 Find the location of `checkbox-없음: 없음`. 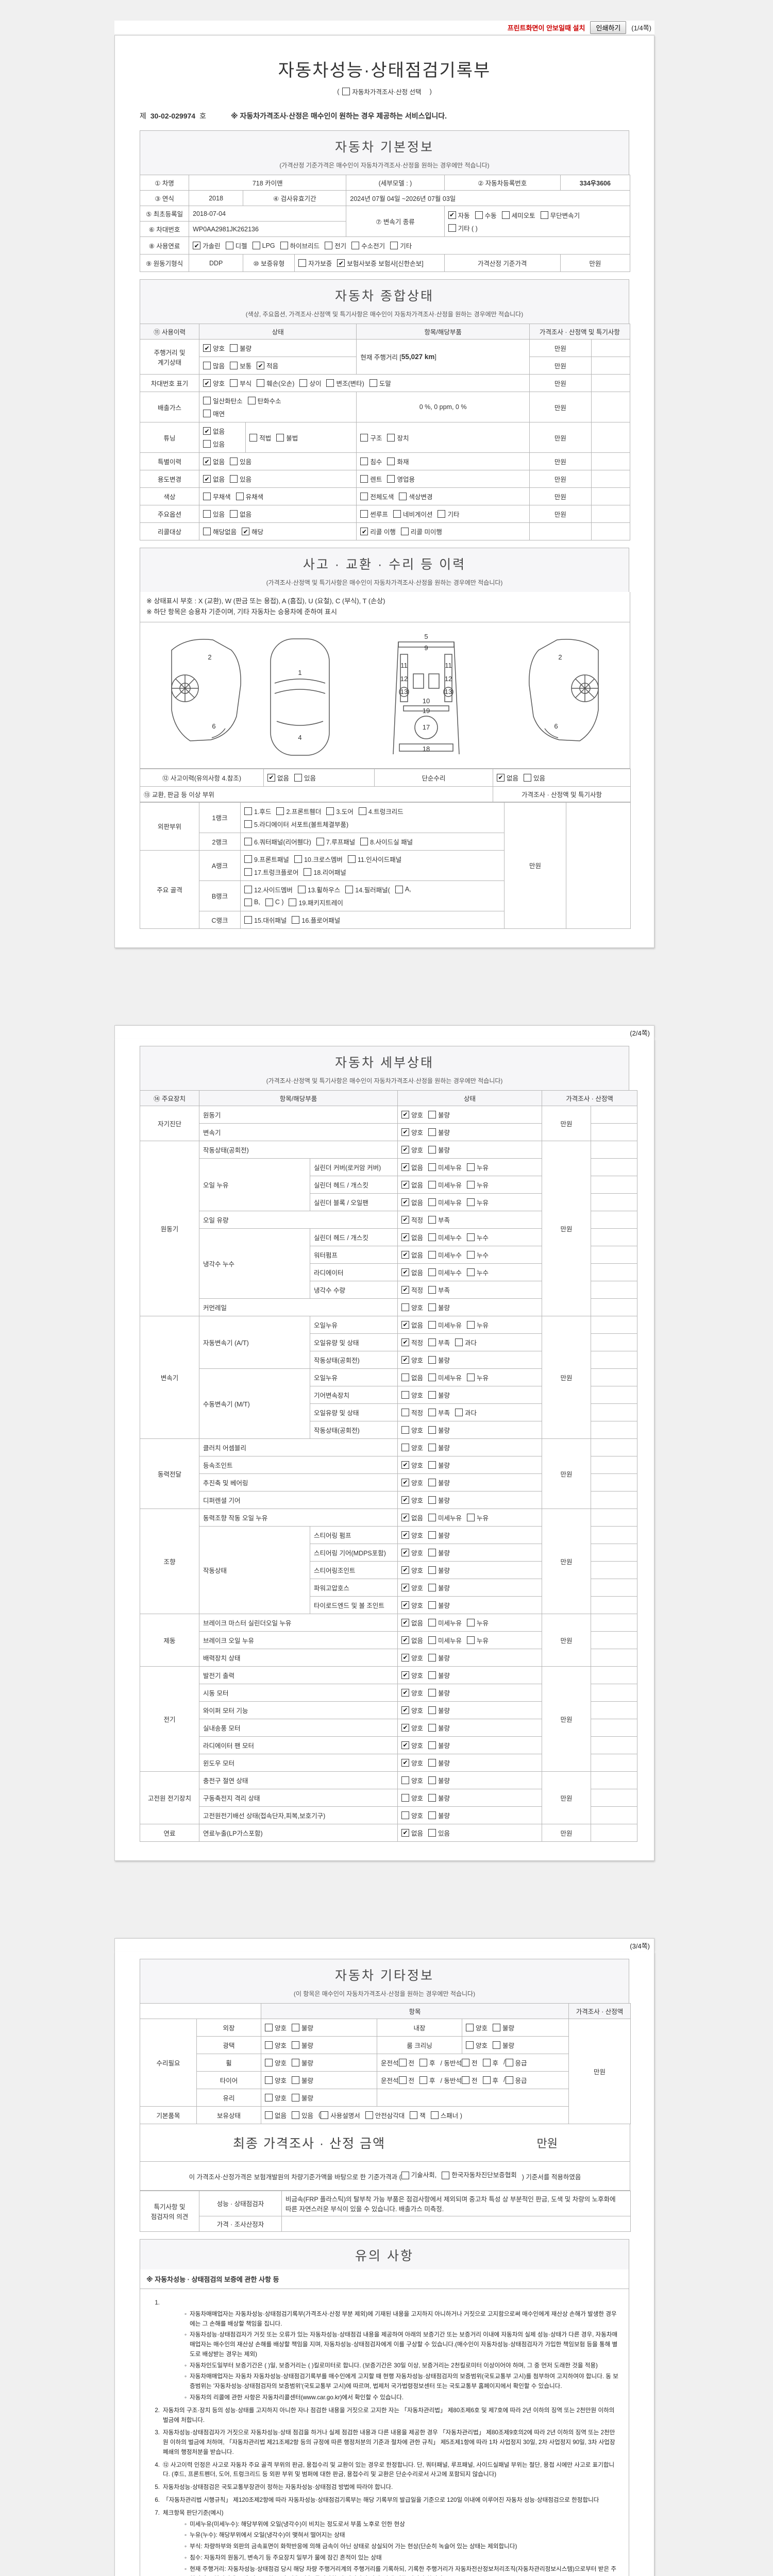

checkbox-없음: 없음 is located at coordinates (240, 514).